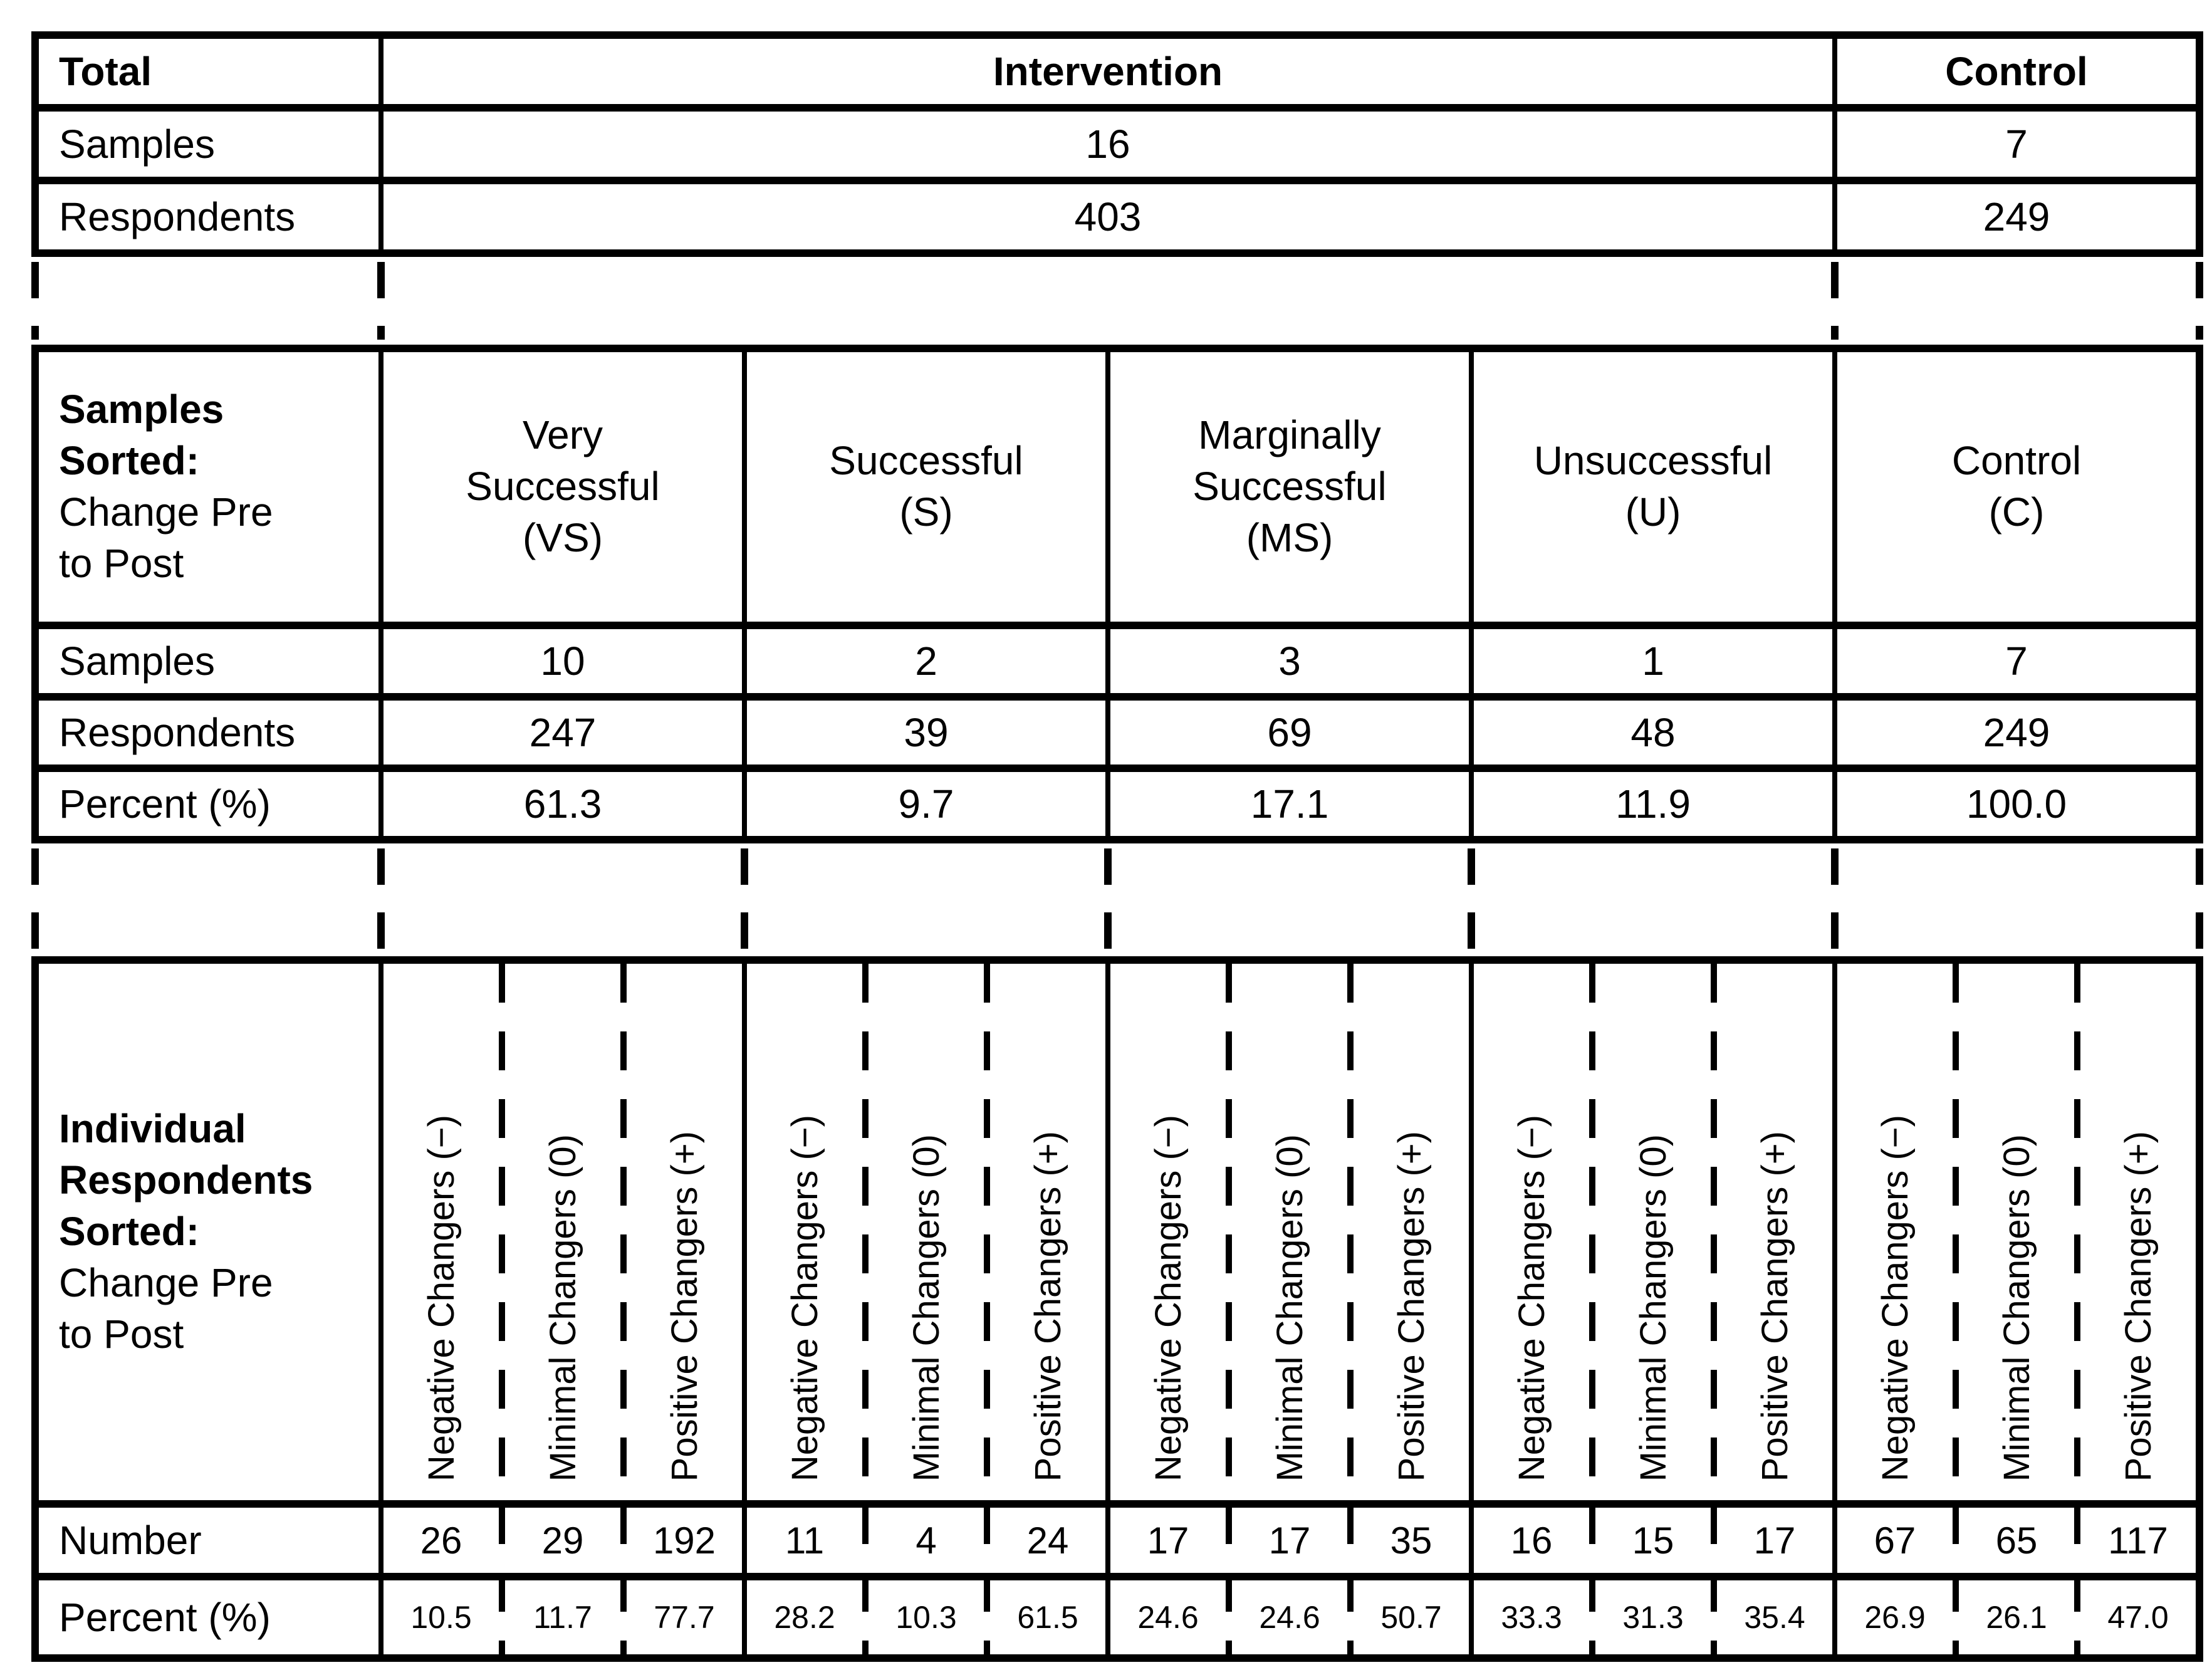 The height and width of the screenshot is (1675, 2212). I want to click on samples-value: 2, so click(926, 661).